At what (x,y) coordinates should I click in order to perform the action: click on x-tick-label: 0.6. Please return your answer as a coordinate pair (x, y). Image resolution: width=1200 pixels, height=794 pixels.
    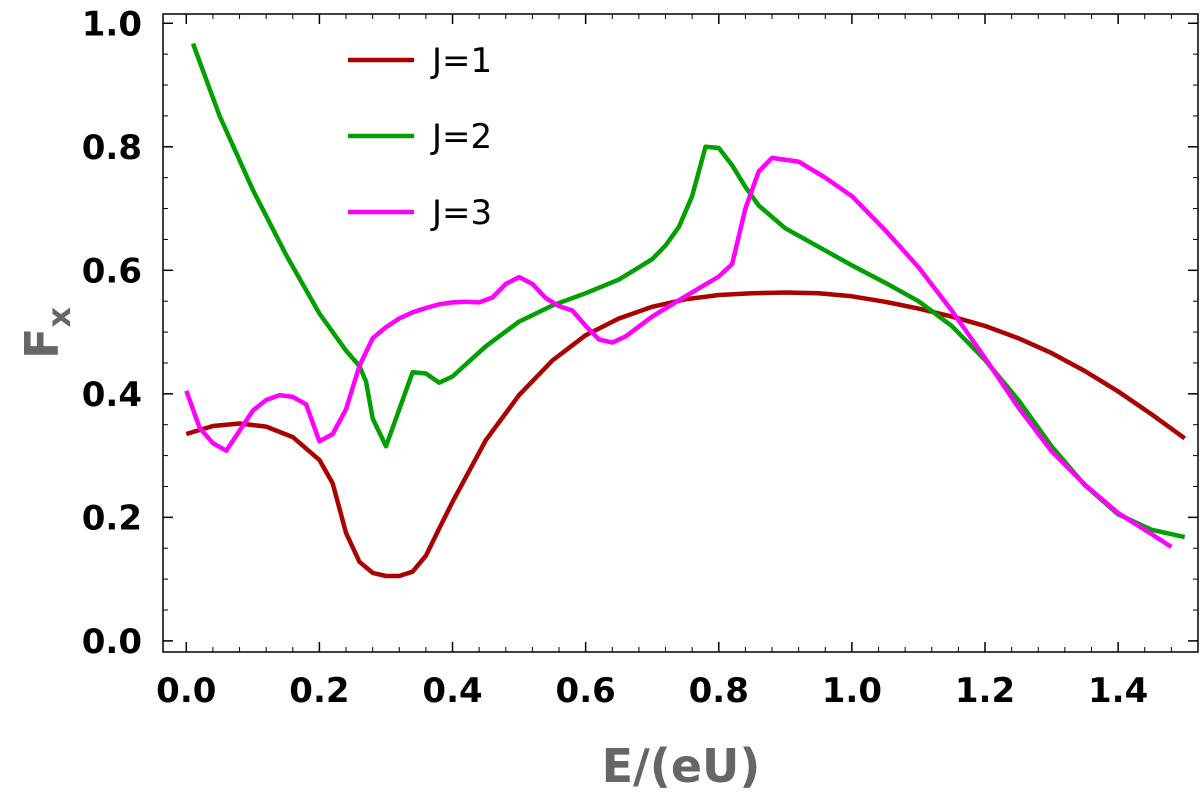
    Looking at the image, I should click on (586, 691).